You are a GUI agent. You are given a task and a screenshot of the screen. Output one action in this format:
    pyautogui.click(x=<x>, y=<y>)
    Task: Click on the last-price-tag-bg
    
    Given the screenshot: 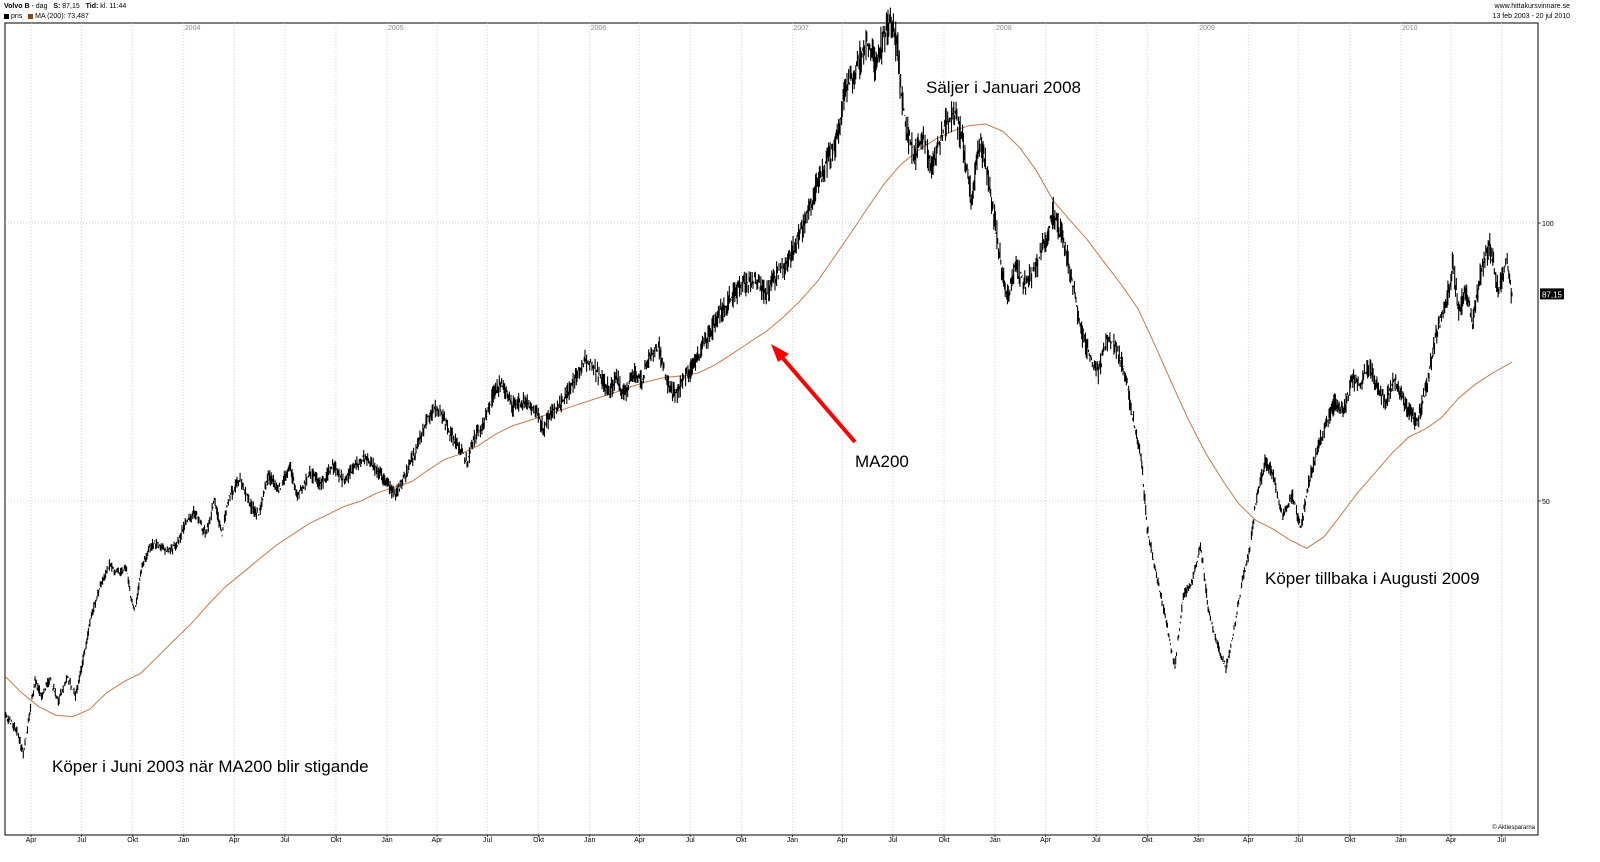 What is the action you would take?
    pyautogui.click(x=1552, y=294)
    